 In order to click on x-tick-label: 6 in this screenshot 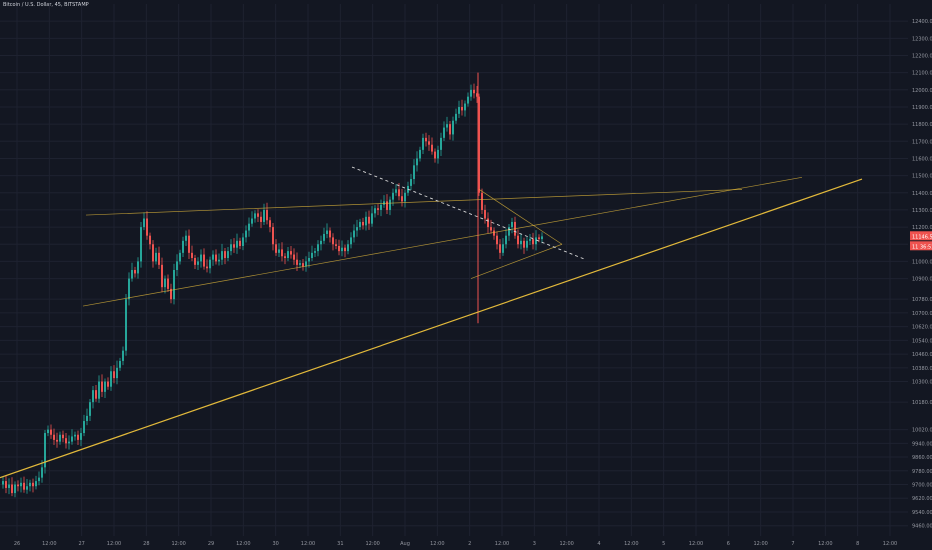, I will do `click(728, 544)`.